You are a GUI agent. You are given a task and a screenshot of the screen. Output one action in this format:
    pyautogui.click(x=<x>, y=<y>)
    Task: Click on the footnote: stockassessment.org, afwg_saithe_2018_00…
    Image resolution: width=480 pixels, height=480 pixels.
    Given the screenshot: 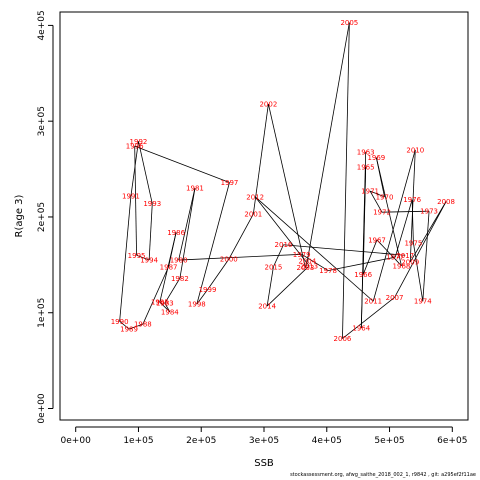 What is the action you would take?
    pyautogui.click(x=383, y=475)
    